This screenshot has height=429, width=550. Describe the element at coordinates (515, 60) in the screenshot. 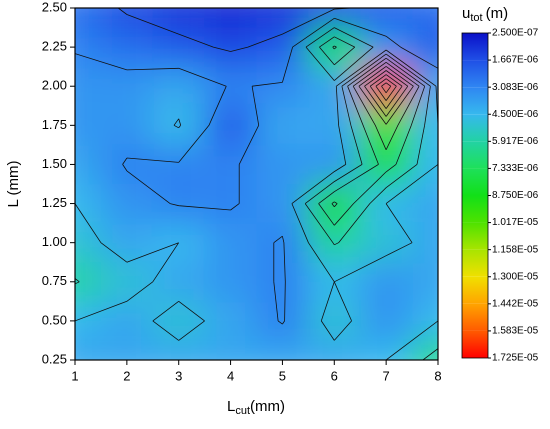

I see `colorbar-label: 1.667E-06` at that location.